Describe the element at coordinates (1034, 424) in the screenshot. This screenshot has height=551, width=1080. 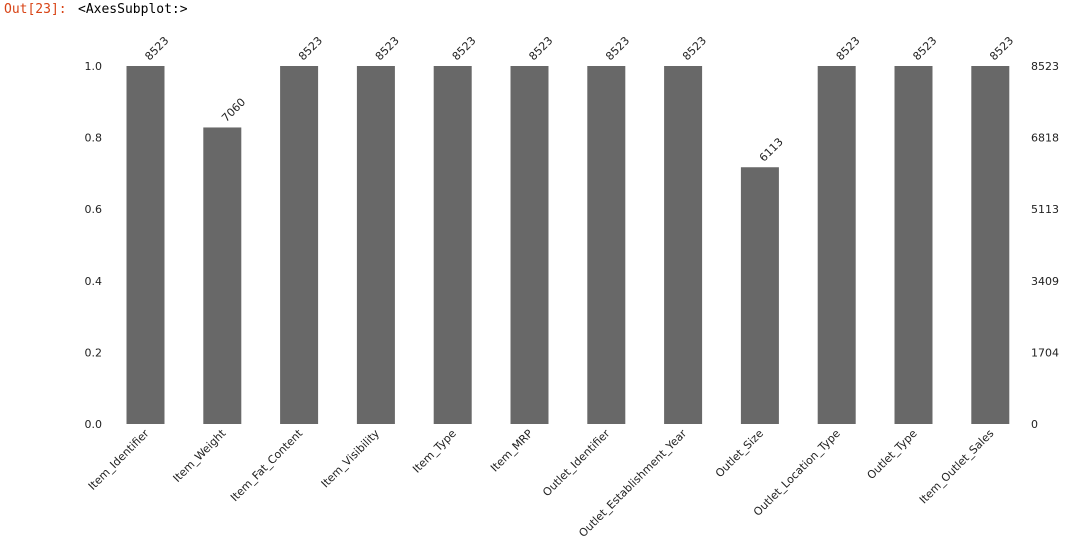
I see `y-tick-label-right: 0` at that location.